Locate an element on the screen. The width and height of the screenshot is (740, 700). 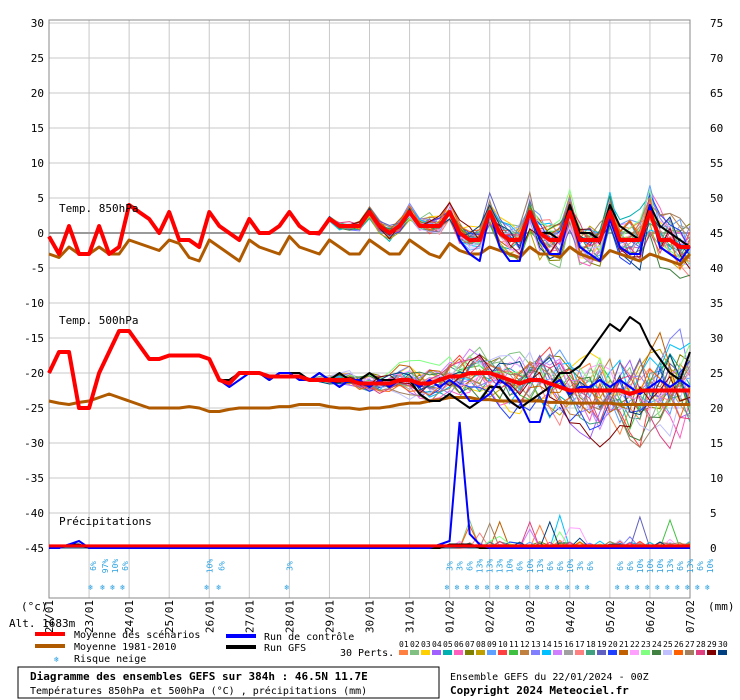
pert-number: 08 is located at coordinates (481, 644).